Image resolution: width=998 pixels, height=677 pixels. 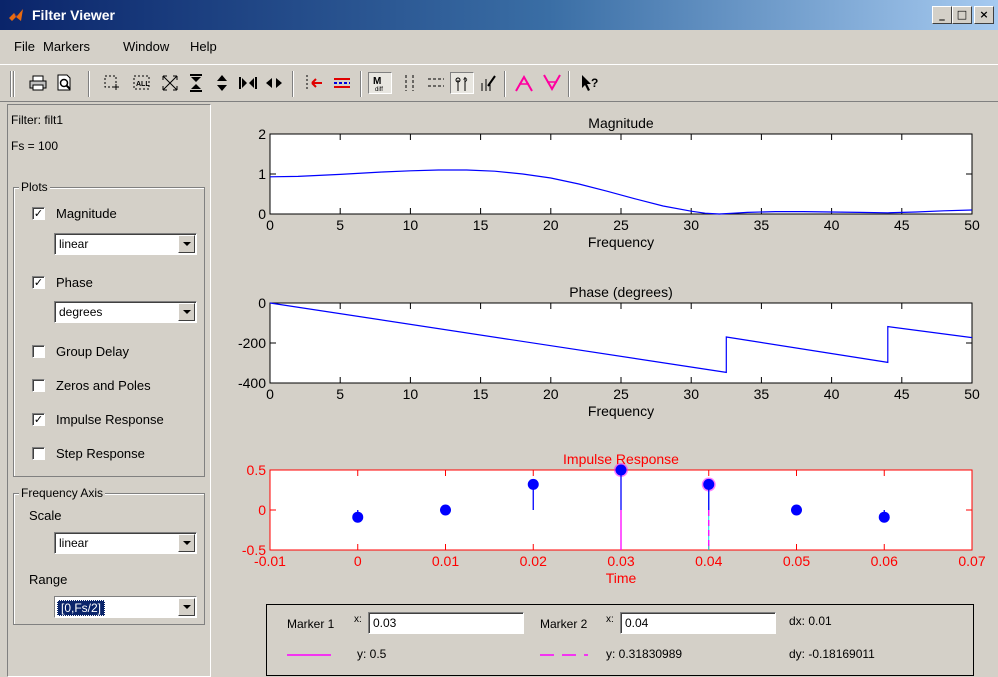 What do you see at coordinates (125, 244) in the screenshot?
I see `magnitude-scale-select: linear` at bounding box center [125, 244].